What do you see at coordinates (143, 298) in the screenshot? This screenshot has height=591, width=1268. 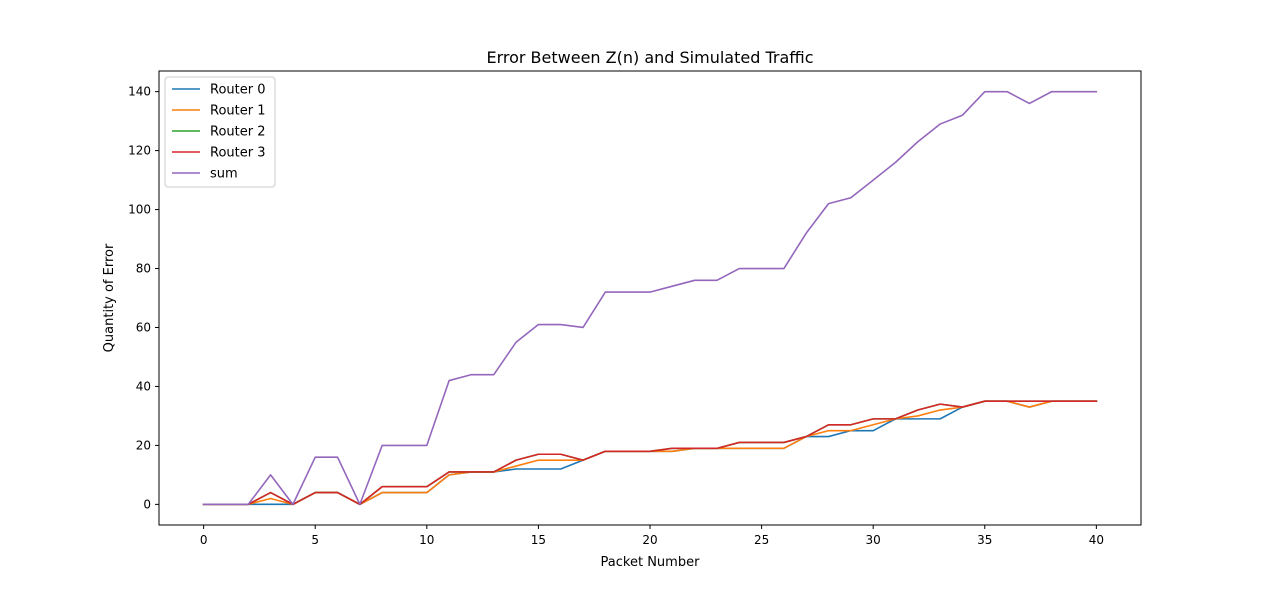 I see `y-axis: 0 20 40 60 80 100 120 140` at bounding box center [143, 298].